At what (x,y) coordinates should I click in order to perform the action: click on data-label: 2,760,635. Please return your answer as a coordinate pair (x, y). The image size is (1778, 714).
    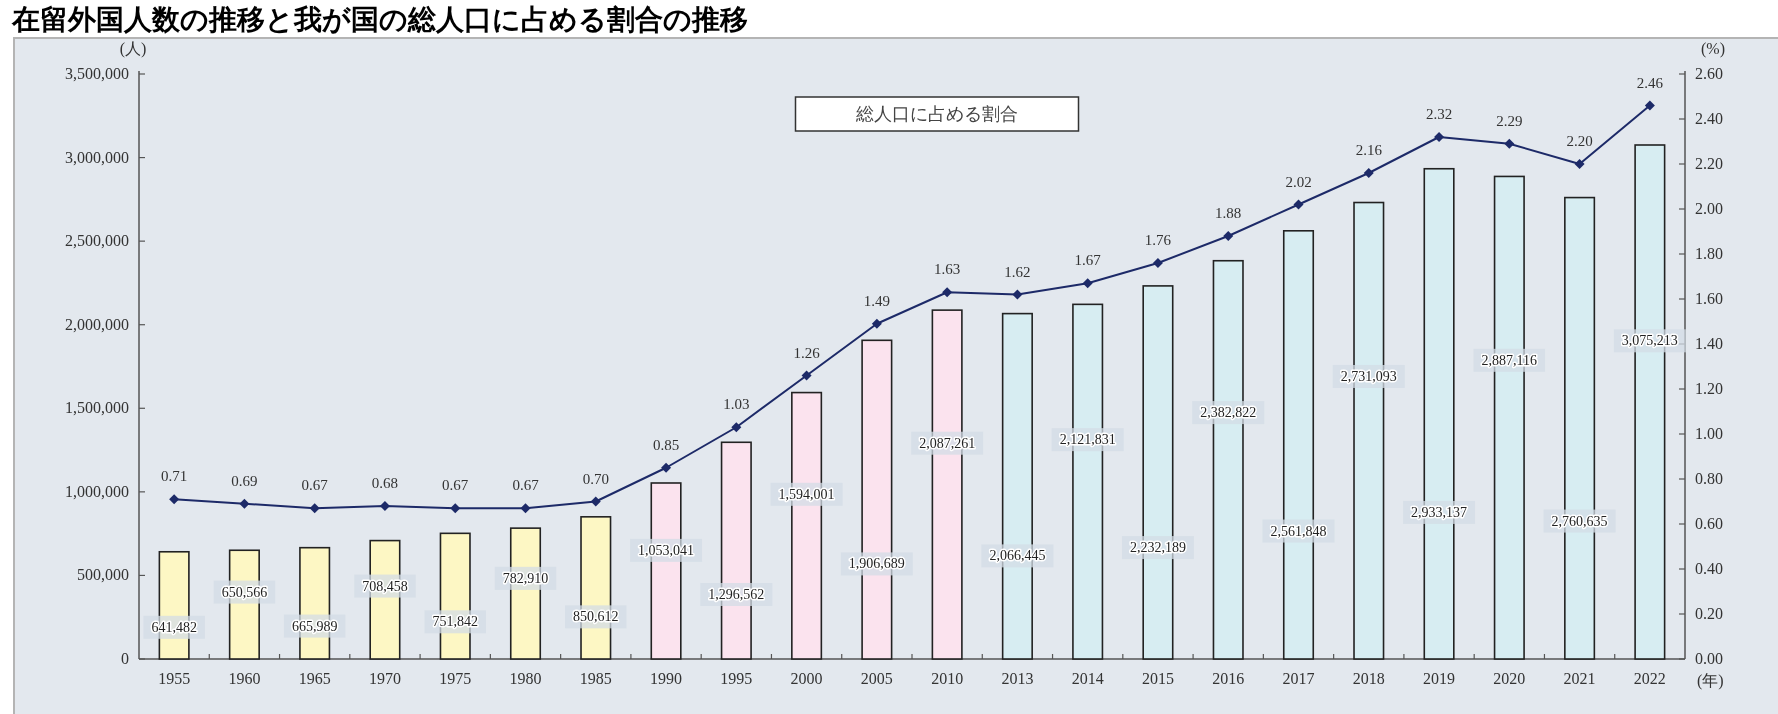
    Looking at the image, I should click on (1579, 521).